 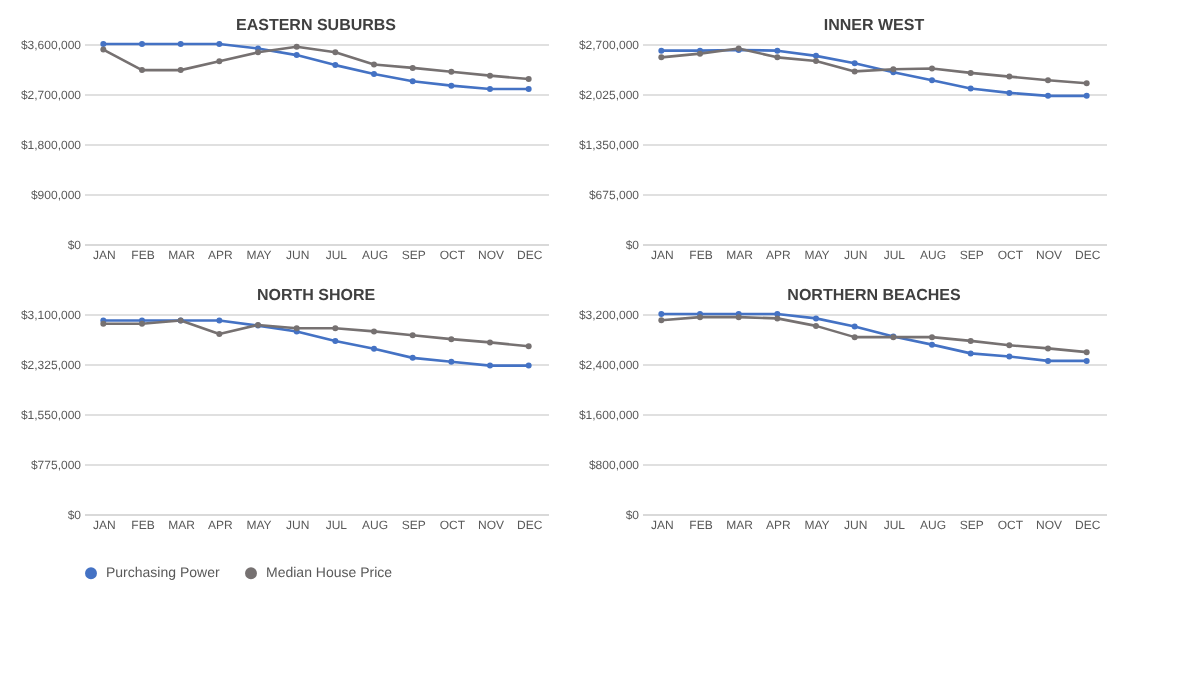 What do you see at coordinates (874, 295) in the screenshot?
I see `chart-title: NORTHERN BEACHES` at bounding box center [874, 295].